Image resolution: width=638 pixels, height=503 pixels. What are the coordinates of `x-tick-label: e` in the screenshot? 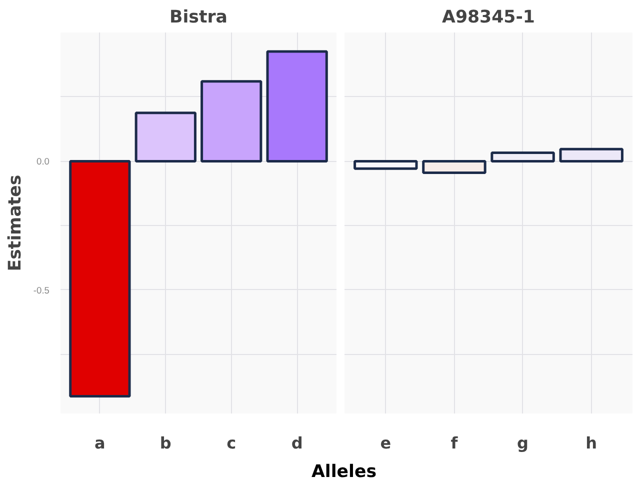 It's located at (386, 443).